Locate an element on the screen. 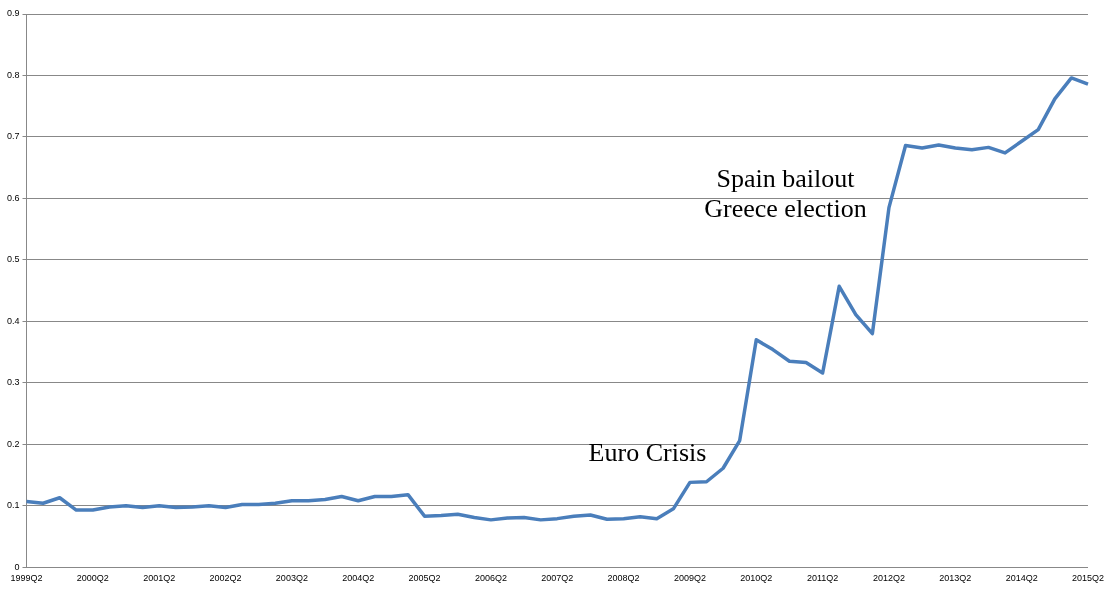 The height and width of the screenshot is (590, 1110). x-tick-label: 2008Q2 is located at coordinates (623, 578).